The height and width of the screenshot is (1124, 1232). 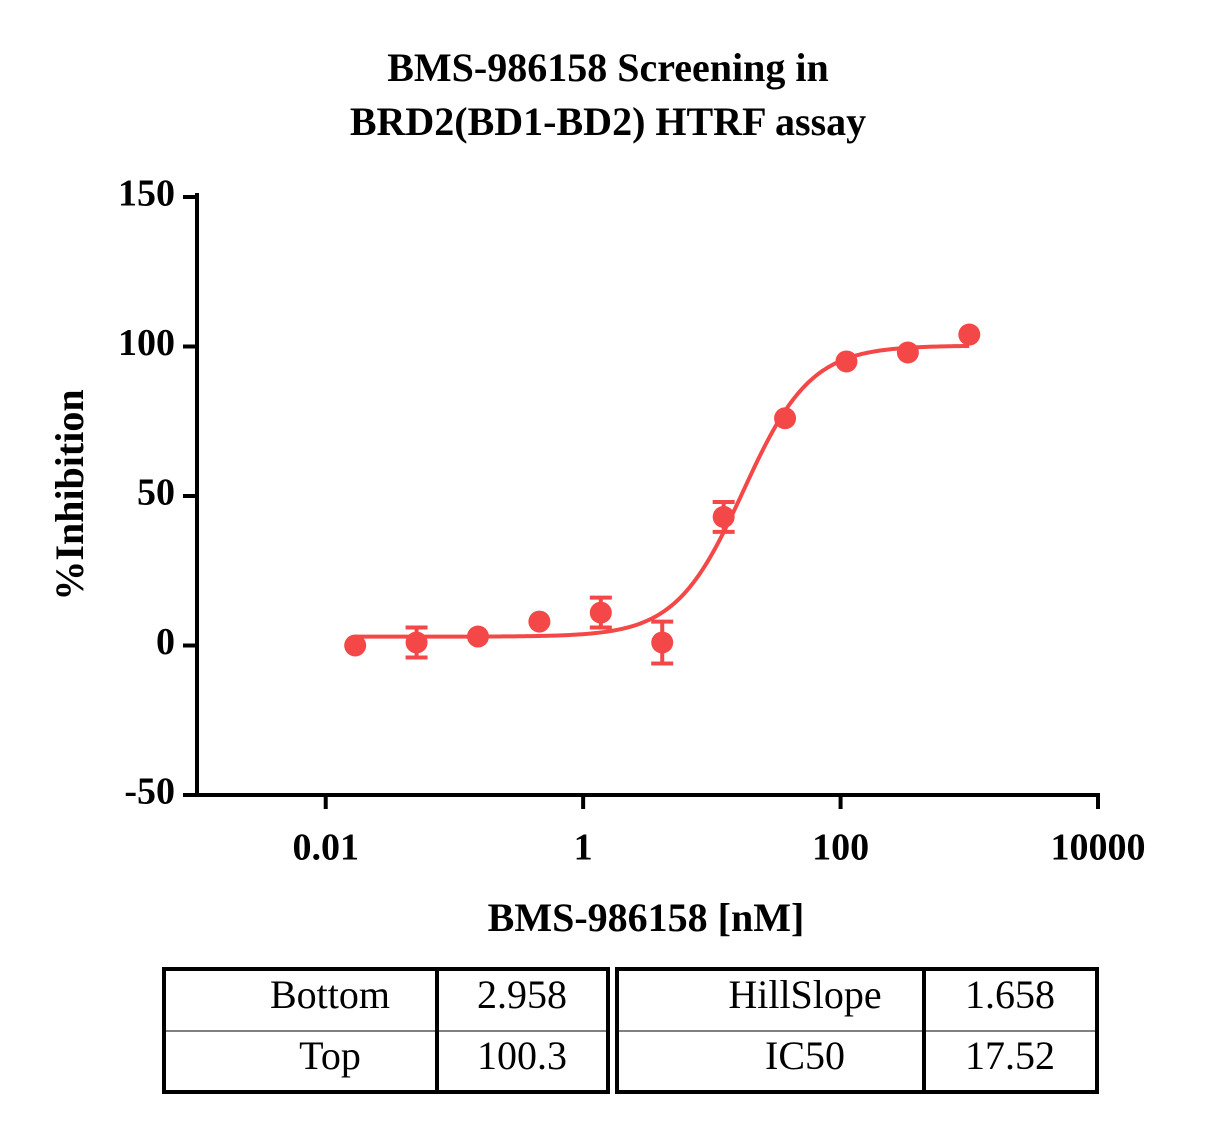 I want to click on y-tick-label: -50, so click(x=149, y=792).